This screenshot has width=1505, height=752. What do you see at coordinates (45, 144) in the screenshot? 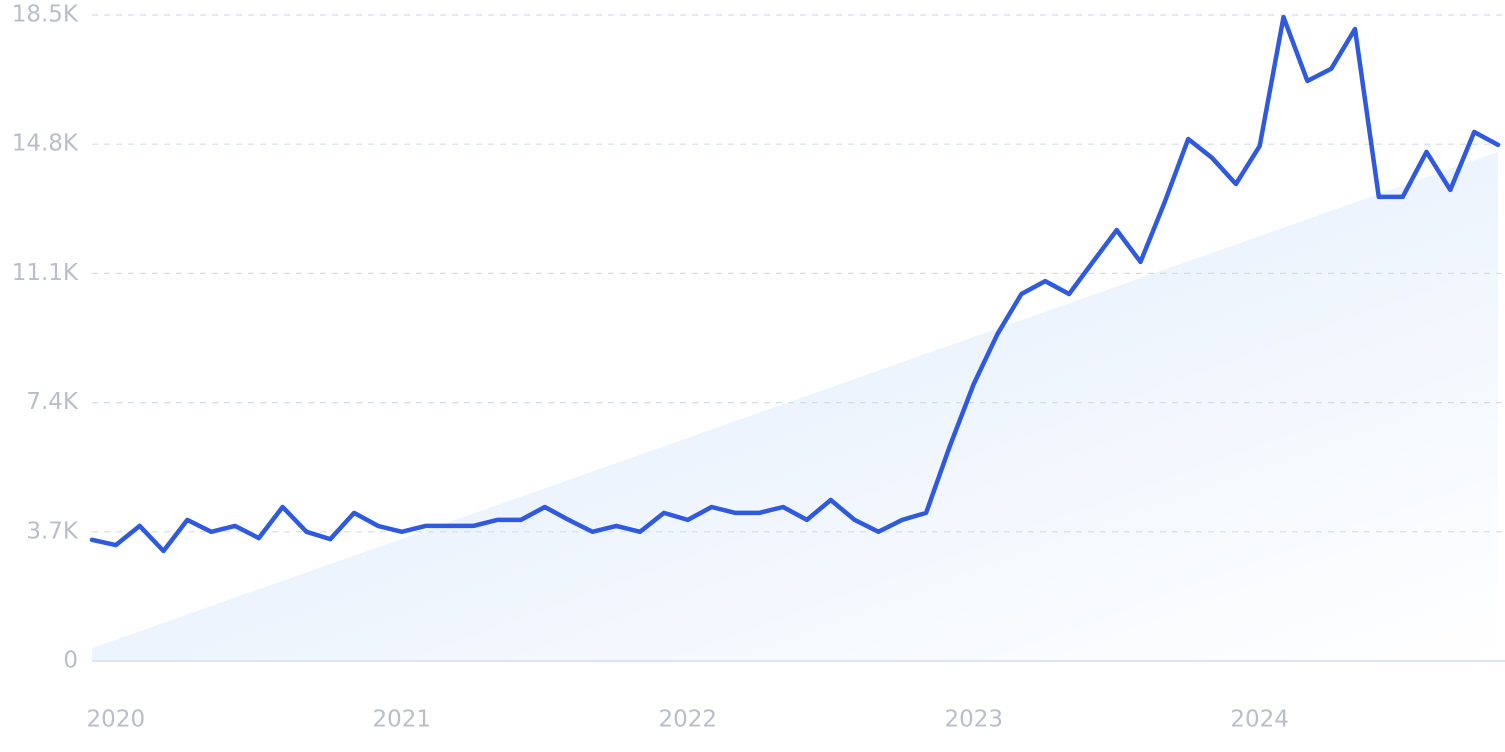
I see `y-tick-label: 14.8K` at bounding box center [45, 144].